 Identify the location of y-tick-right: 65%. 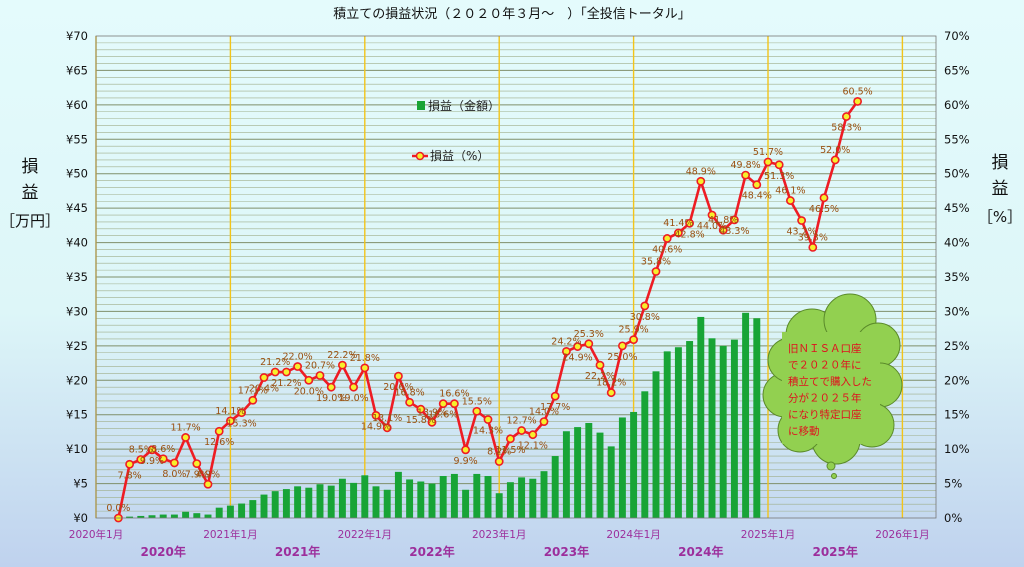
(957, 70).